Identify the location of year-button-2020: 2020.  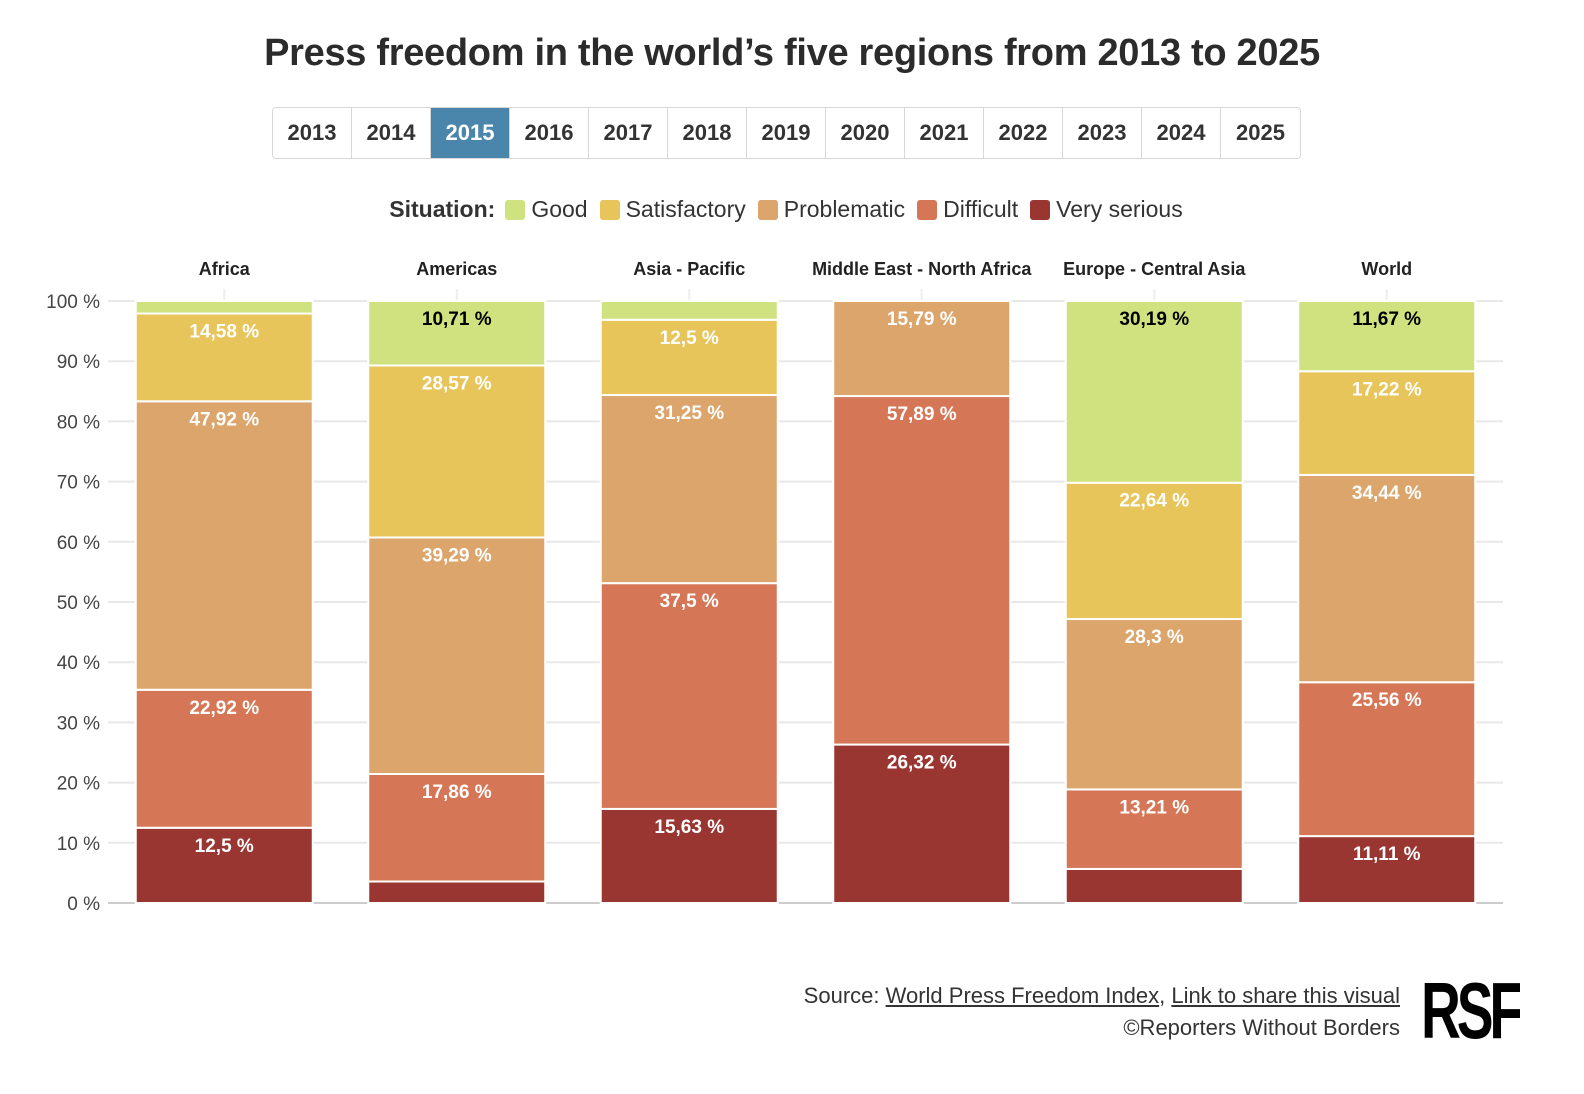
(865, 133).